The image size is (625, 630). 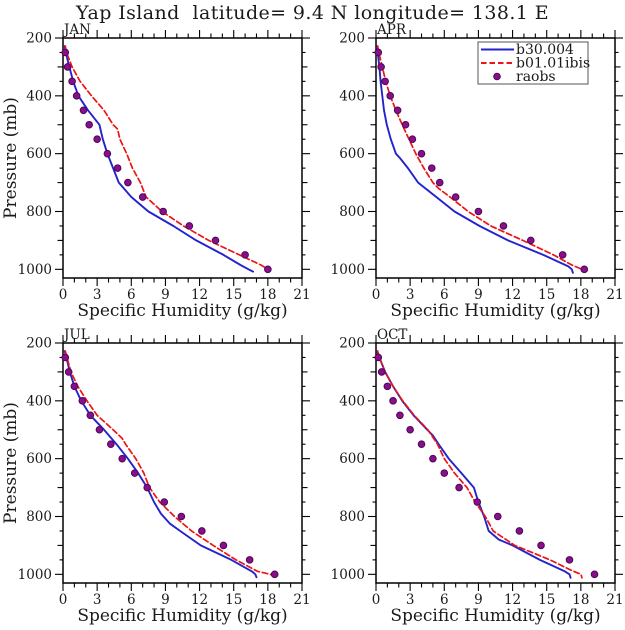 What do you see at coordinates (536, 77) in the screenshot?
I see `legend-label-raobs: raobs` at bounding box center [536, 77].